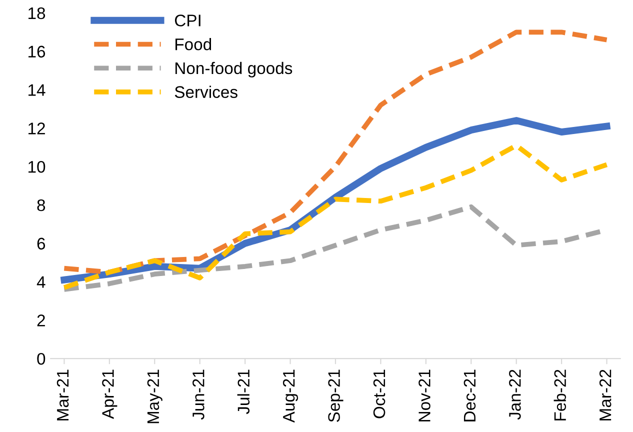 This screenshot has height=432, width=633. Describe the element at coordinates (154, 397) in the screenshot. I see `x-tick-label: May-21` at that location.